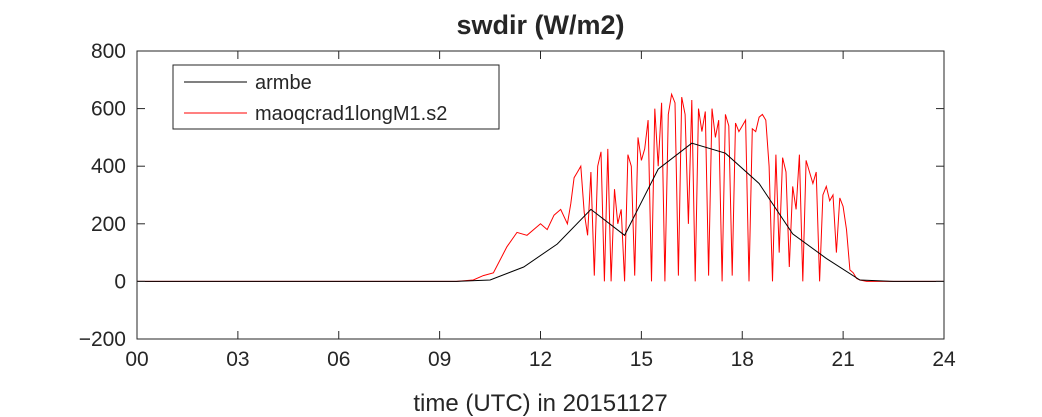  I want to click on x-axis-label: time (UTC) in 20151127, so click(540, 403).